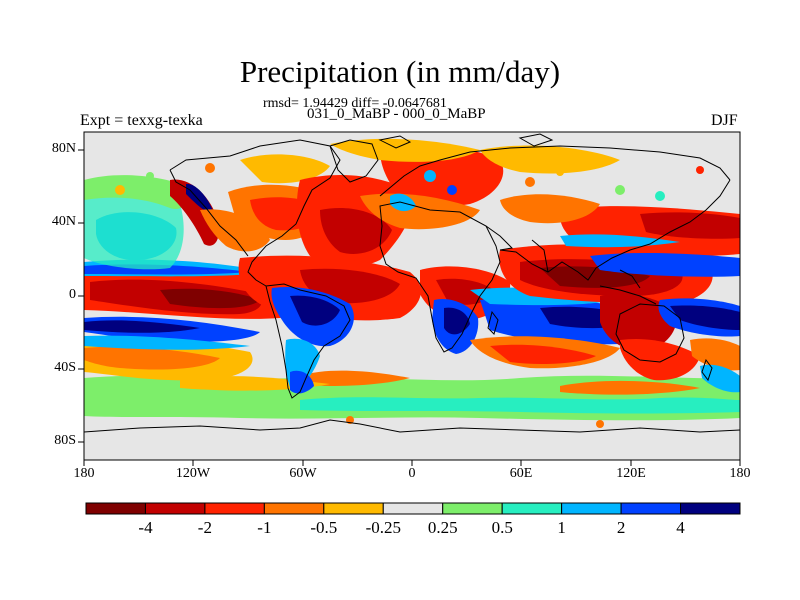  I want to click on contour-atlantic-darkred, so click(356, 231).